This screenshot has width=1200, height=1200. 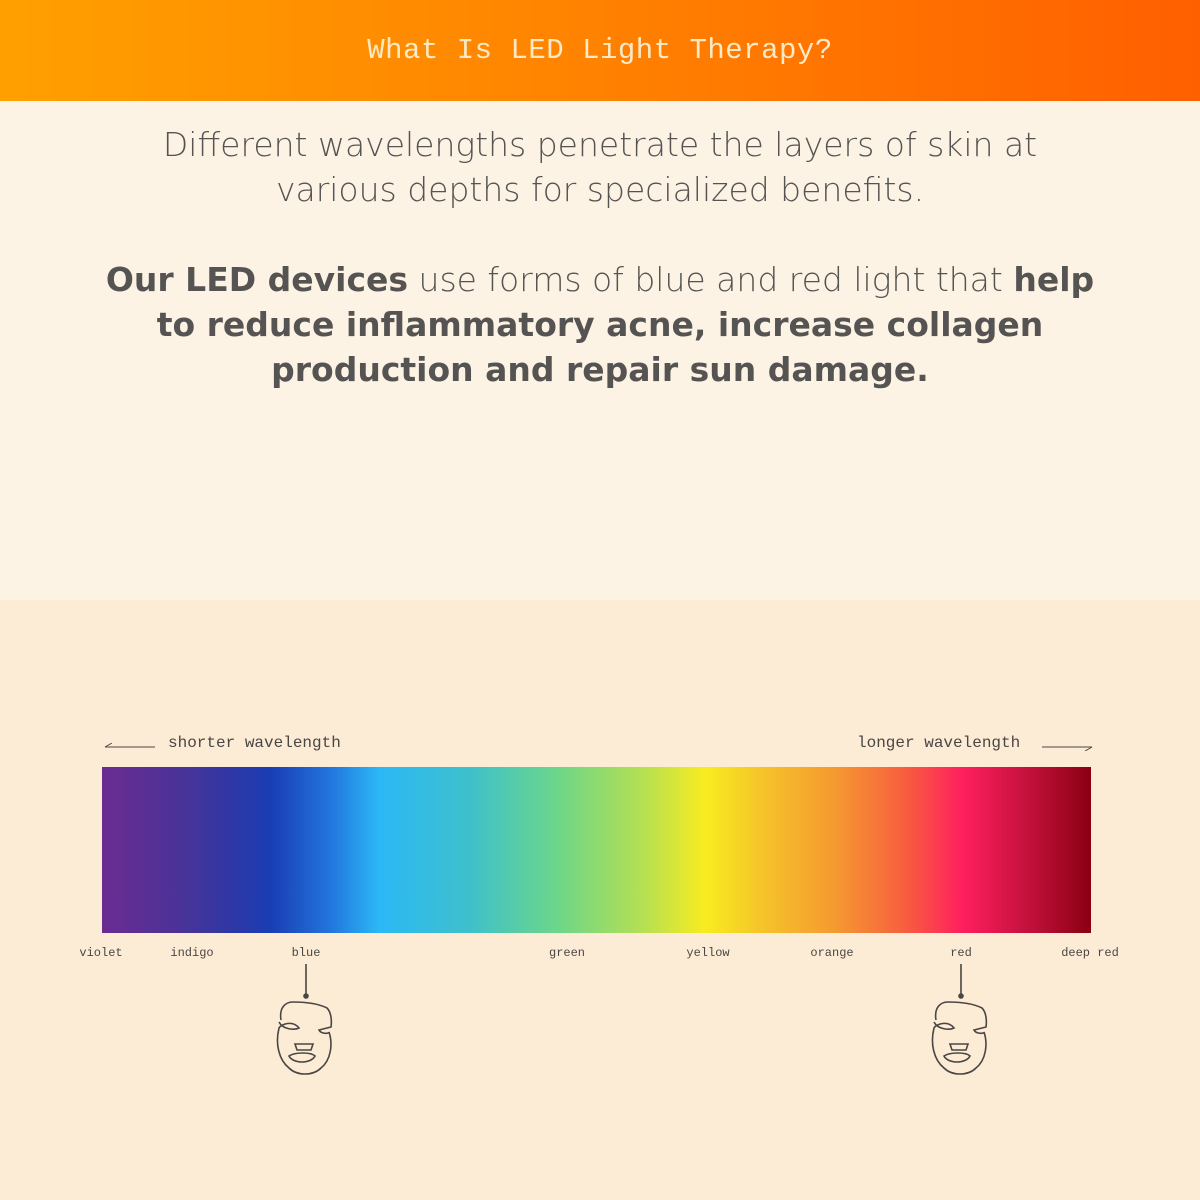 I want to click on color-label-red: red, so click(x=961, y=953).